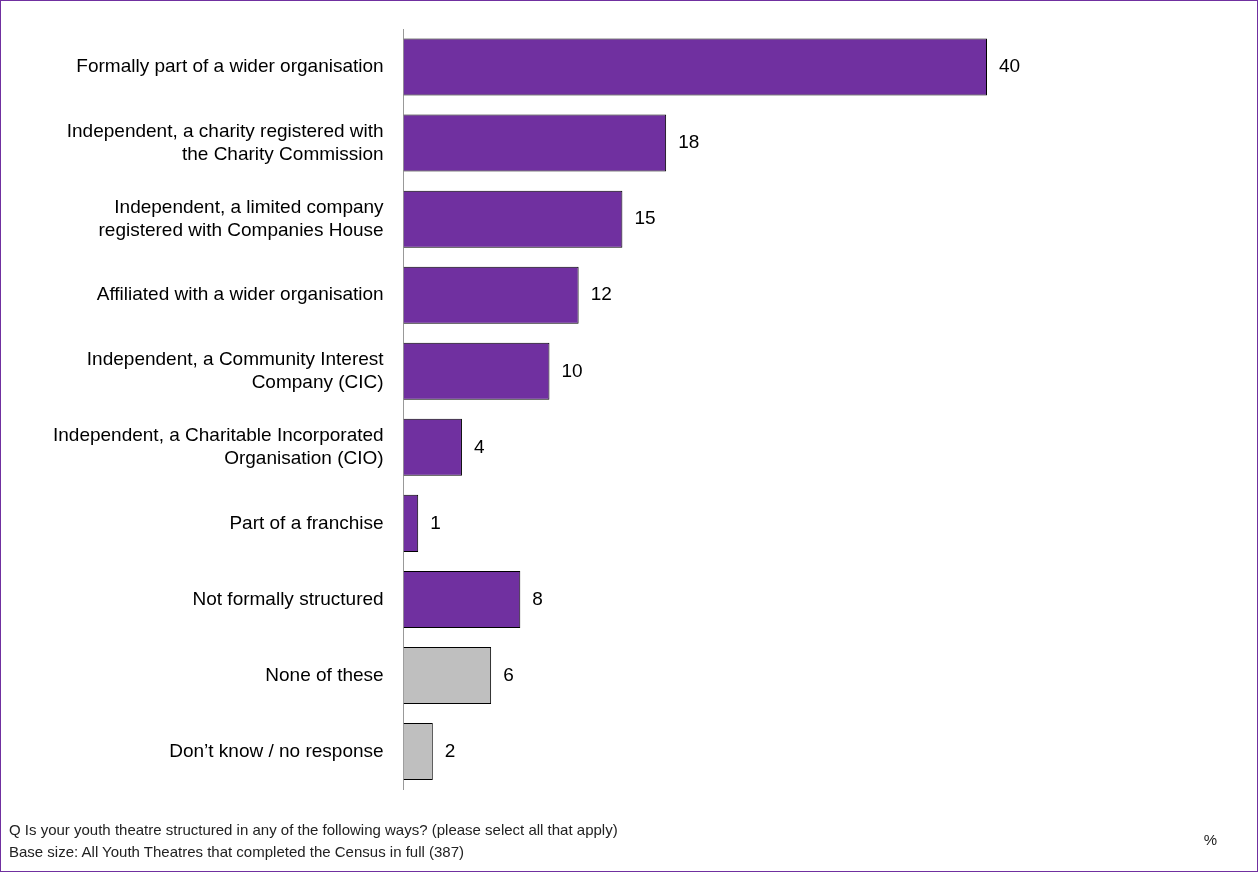 The image size is (1258, 872). Describe the element at coordinates (235, 370) in the screenshot. I see `y-tick-label: Independent, a Community Interest Company (CIC)` at that location.